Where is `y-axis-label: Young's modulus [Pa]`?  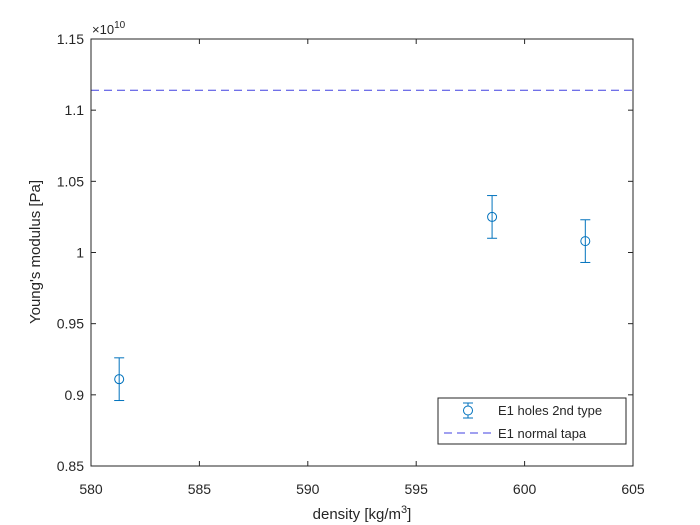
y-axis-label: Young's modulus [Pa] is located at coordinates (35, 252).